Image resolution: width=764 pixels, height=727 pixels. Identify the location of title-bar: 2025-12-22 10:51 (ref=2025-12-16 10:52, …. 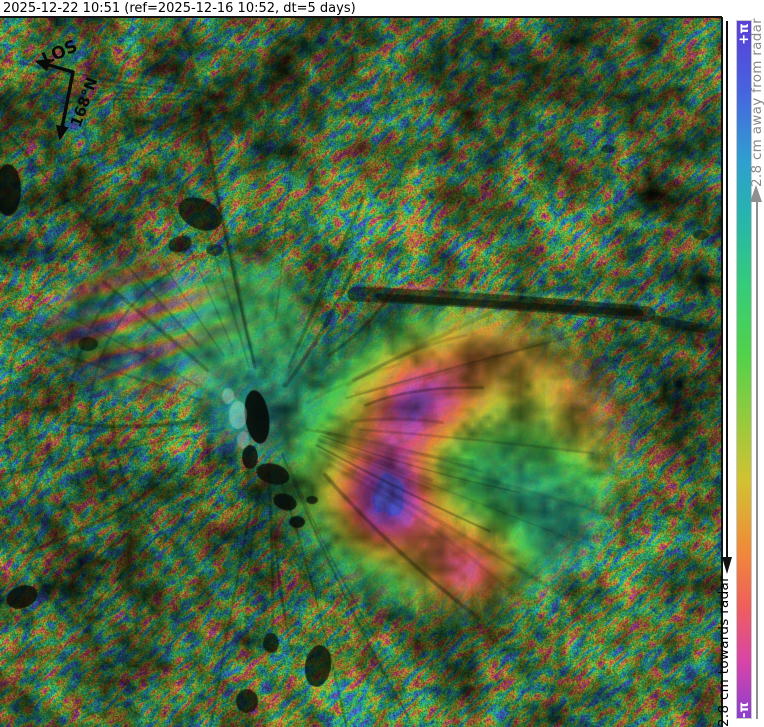
(382, 8).